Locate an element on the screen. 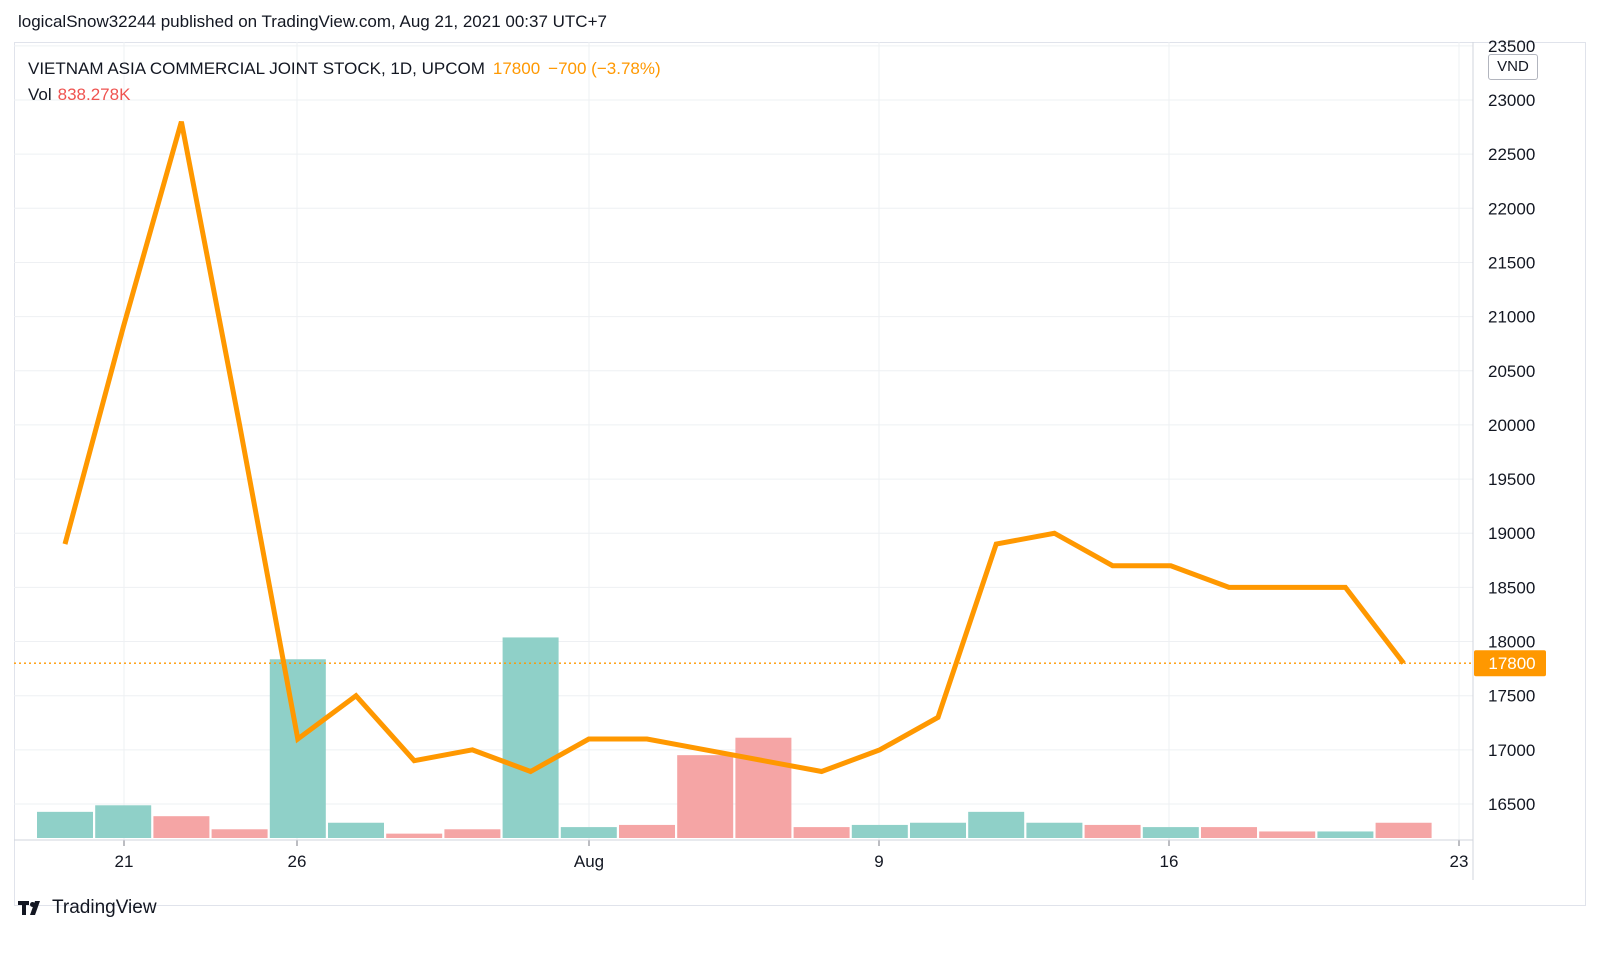 The width and height of the screenshot is (1600, 955). last-price-badge is located at coordinates (1510, 663).